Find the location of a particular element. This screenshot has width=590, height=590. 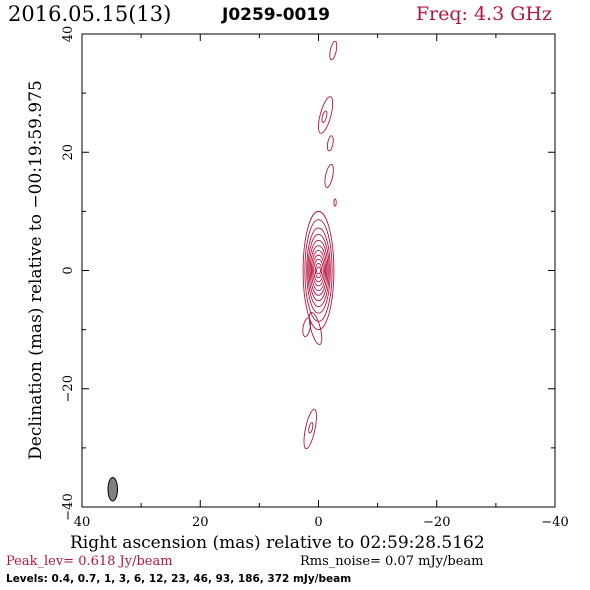

y-tick-label: 40 is located at coordinates (68, 34).